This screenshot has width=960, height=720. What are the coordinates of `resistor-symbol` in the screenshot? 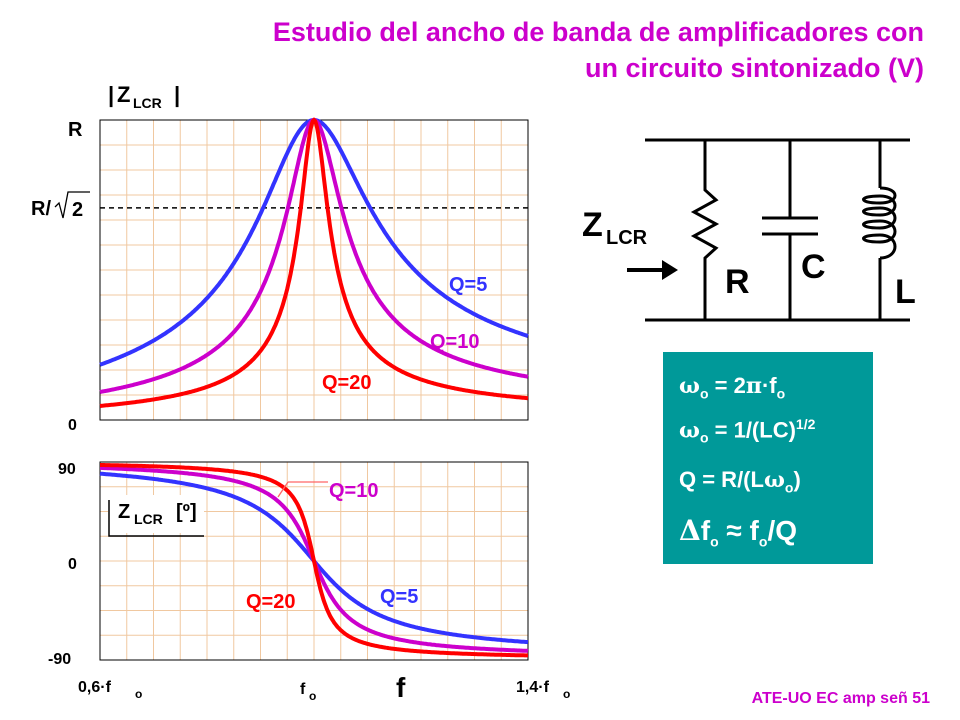 It's located at (705, 230).